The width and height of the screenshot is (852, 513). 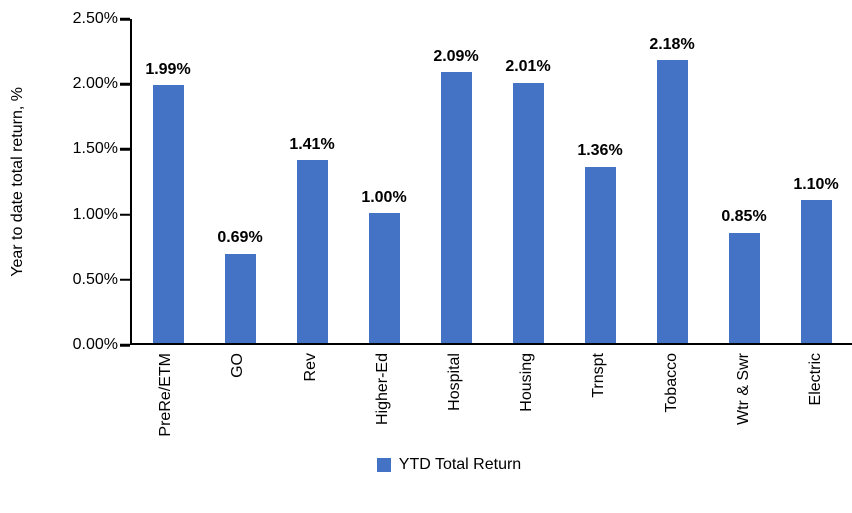 I want to click on y-tick-label: 2.50%, so click(x=95, y=18).